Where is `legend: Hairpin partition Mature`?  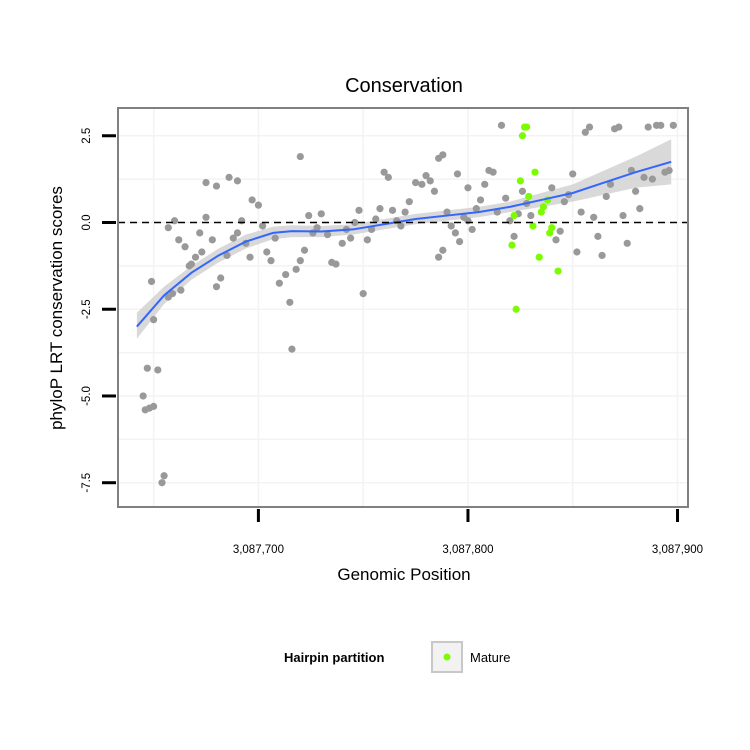
legend: Hairpin partition Mature is located at coordinates (397, 657).